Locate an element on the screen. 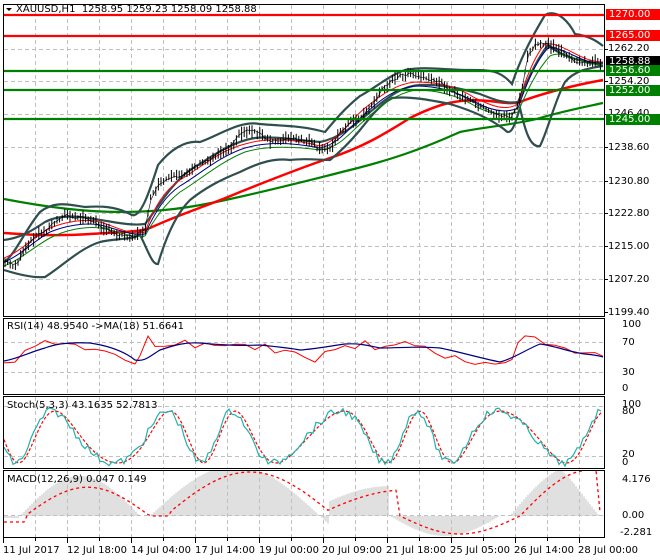 This screenshot has width=660, height=560. ohlc-values: 1258.95 1259.23 1258.09 1258.88 is located at coordinates (169, 9).